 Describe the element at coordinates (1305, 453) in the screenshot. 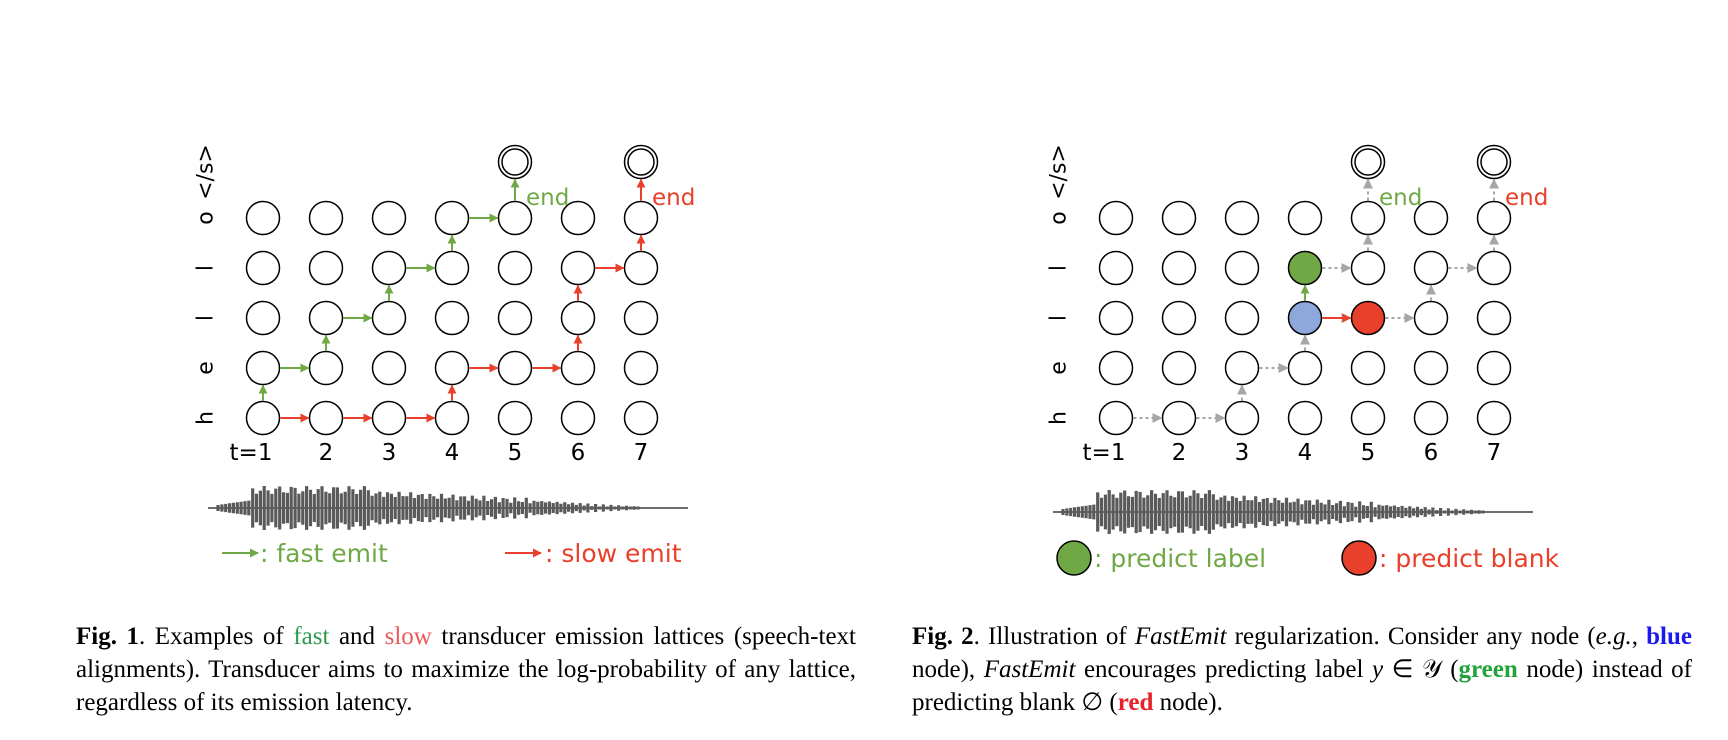

I see `time-label: 4` at that location.